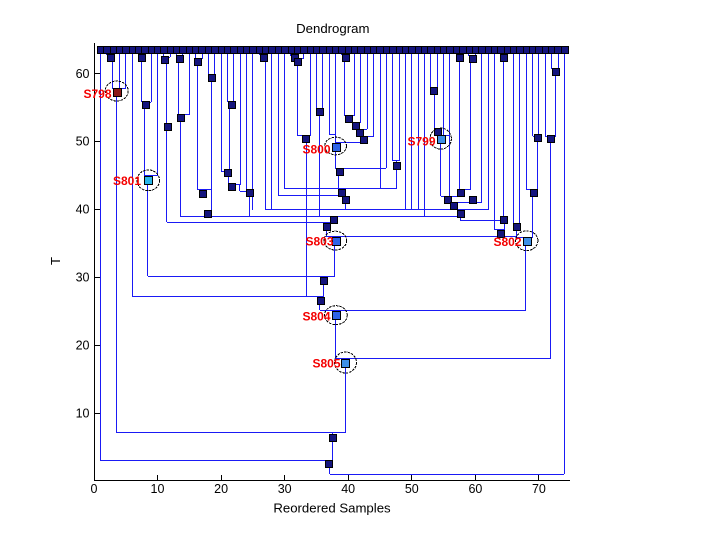 The width and height of the screenshot is (720, 540). I want to click on svg-text: Reordered Samples, so click(332, 508).